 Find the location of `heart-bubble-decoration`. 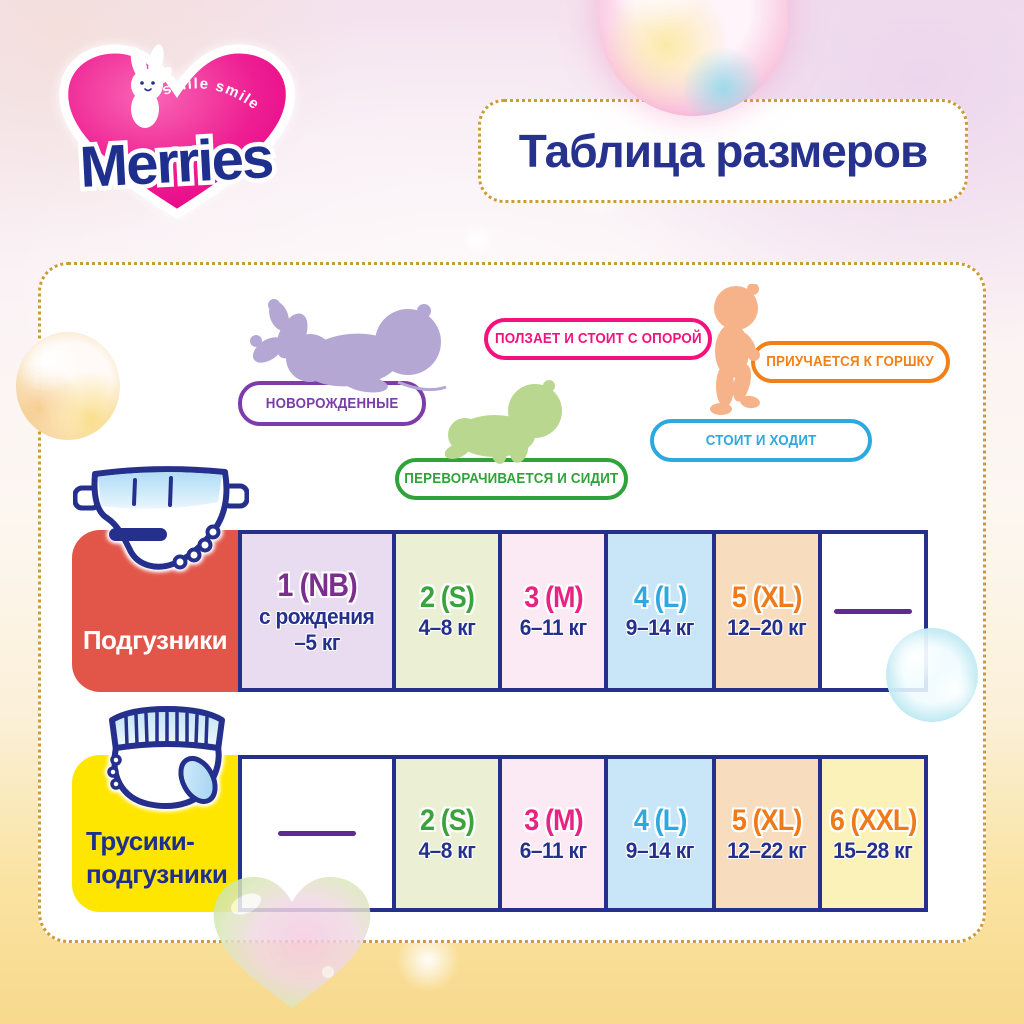

heart-bubble-decoration is located at coordinates (292, 942).